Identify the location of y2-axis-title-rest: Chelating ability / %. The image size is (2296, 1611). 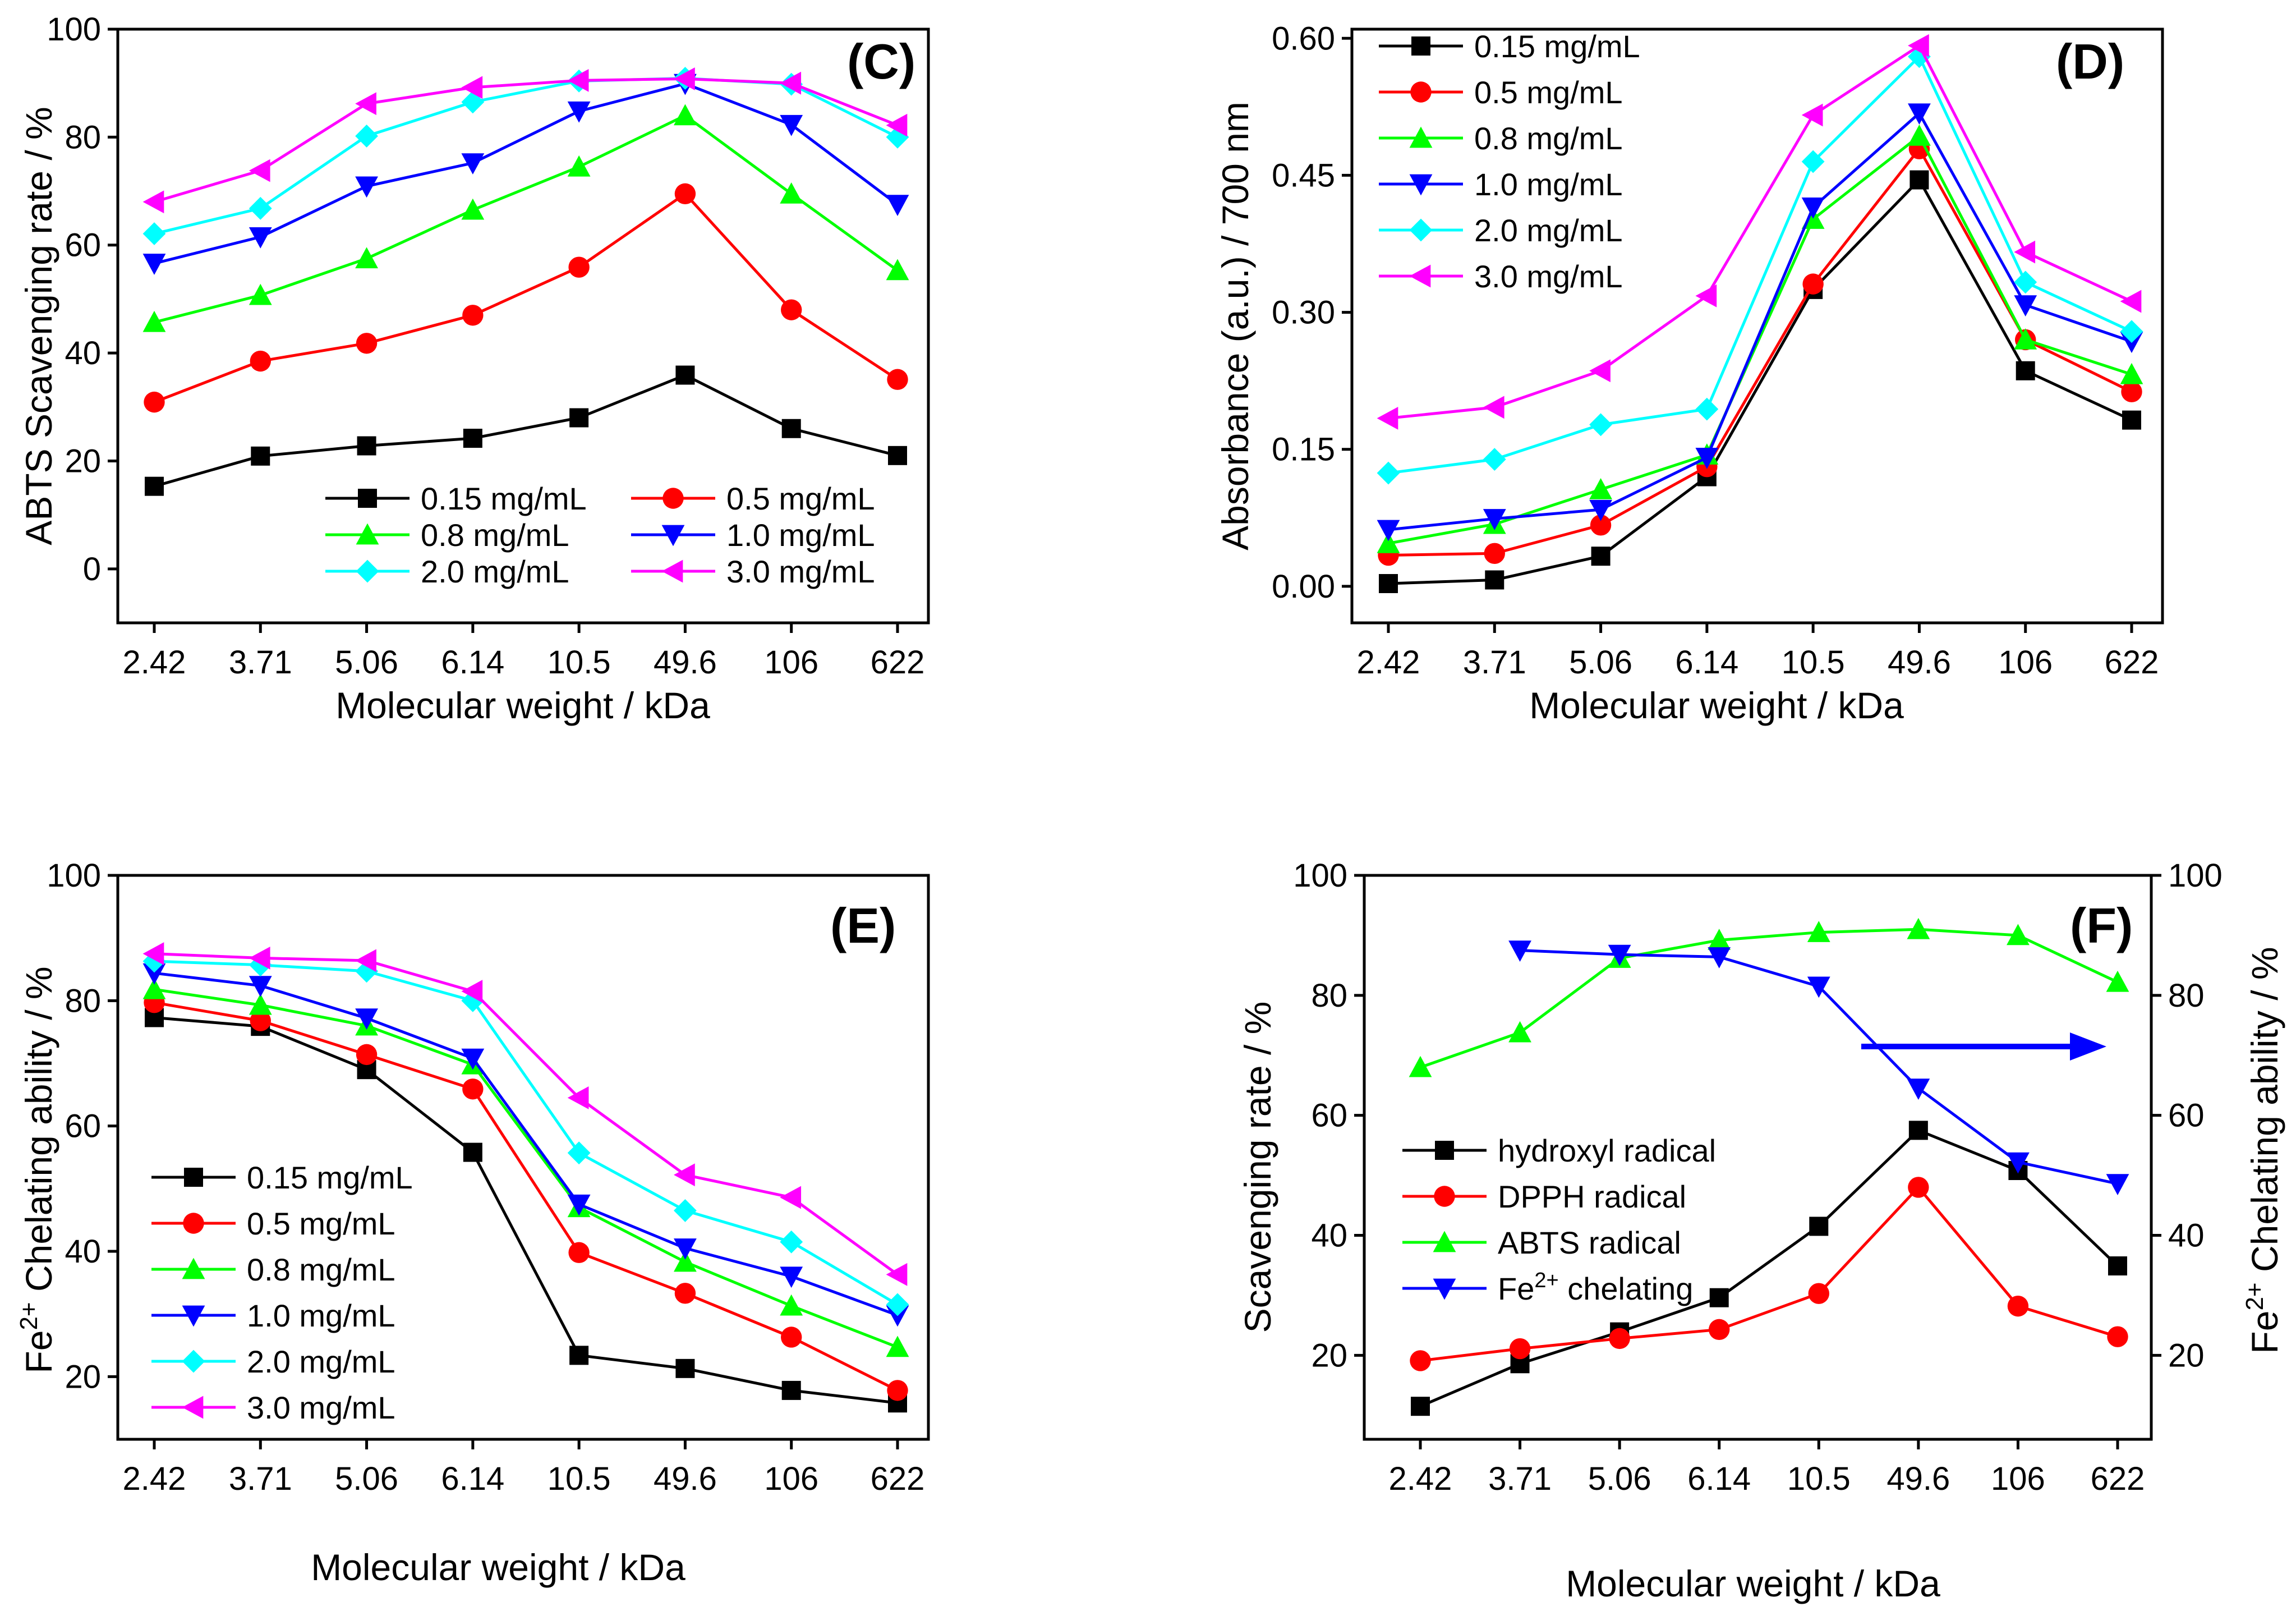
(2264, 1115).